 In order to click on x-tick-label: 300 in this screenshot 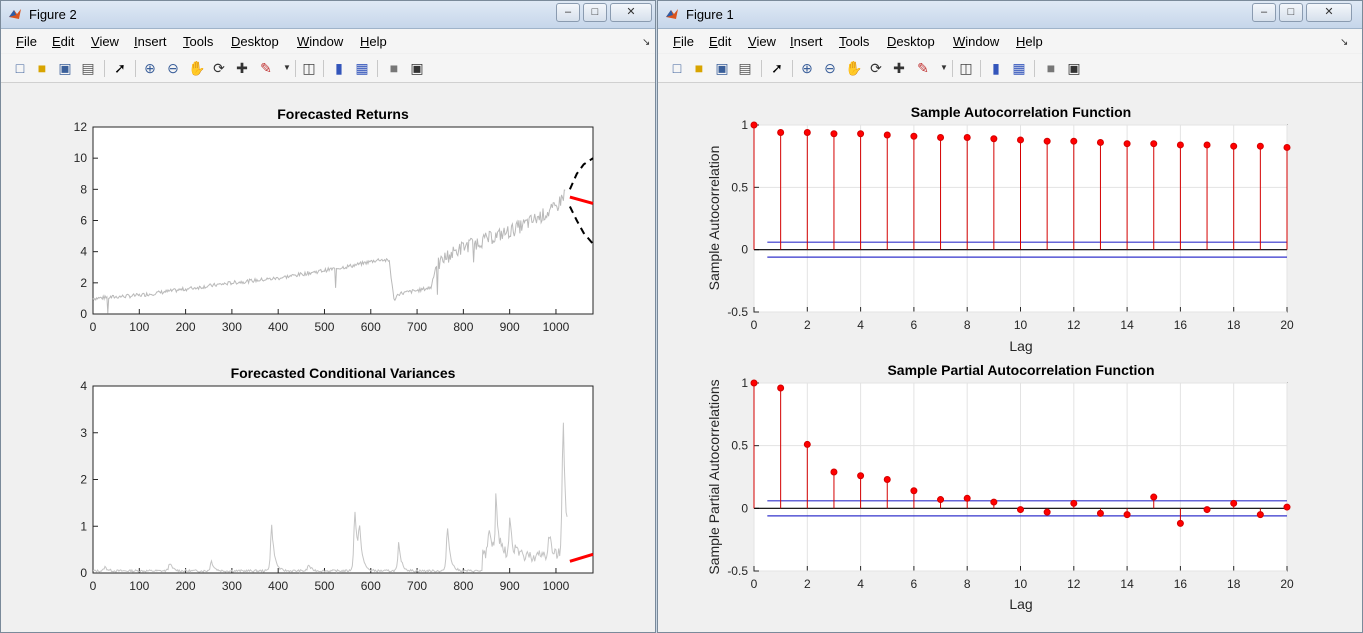, I will do `click(232, 327)`.